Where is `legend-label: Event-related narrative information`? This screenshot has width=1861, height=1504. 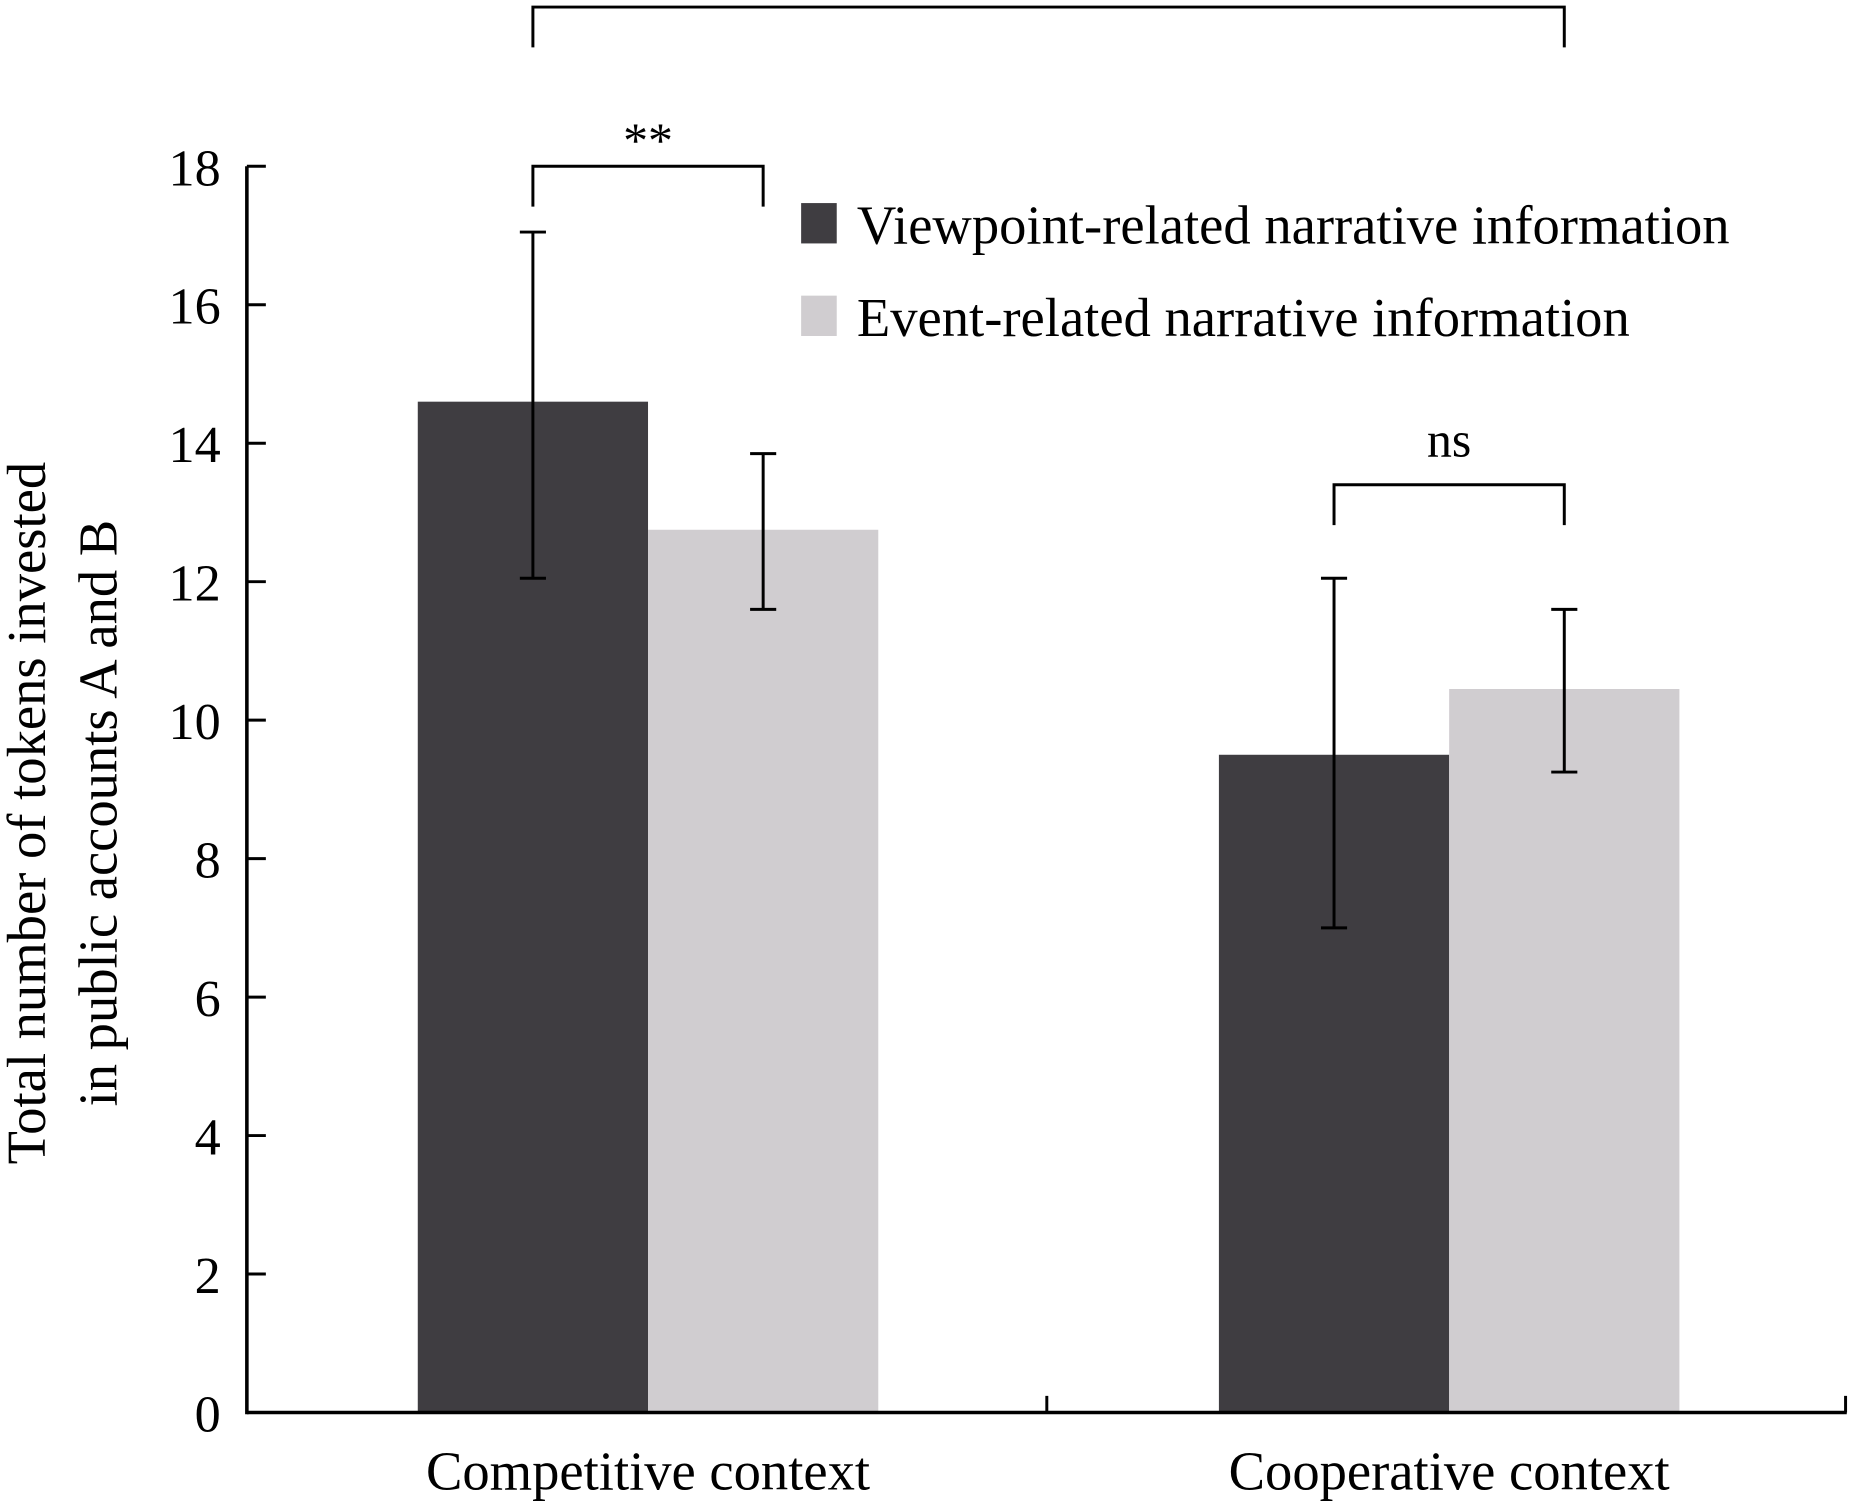 legend-label: Event-related narrative information is located at coordinates (1243, 317).